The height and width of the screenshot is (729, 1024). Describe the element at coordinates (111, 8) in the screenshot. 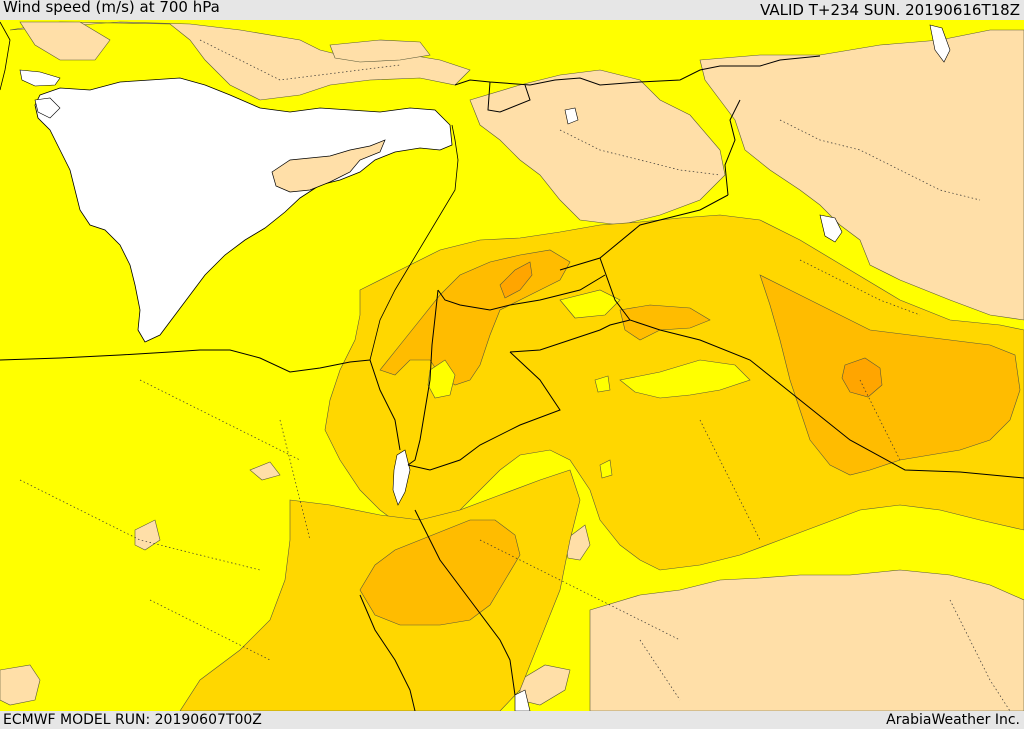

I see `map-title: Wind speed (m/s) at 700 hPa` at that location.